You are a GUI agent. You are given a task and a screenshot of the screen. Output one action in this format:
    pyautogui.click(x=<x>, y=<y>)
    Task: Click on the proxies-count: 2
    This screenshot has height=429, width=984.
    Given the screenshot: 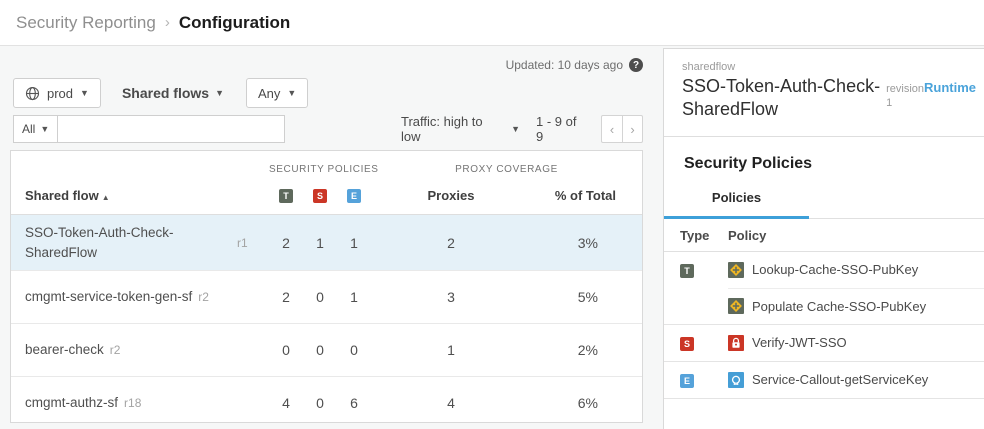 What is the action you would take?
    pyautogui.click(x=451, y=242)
    